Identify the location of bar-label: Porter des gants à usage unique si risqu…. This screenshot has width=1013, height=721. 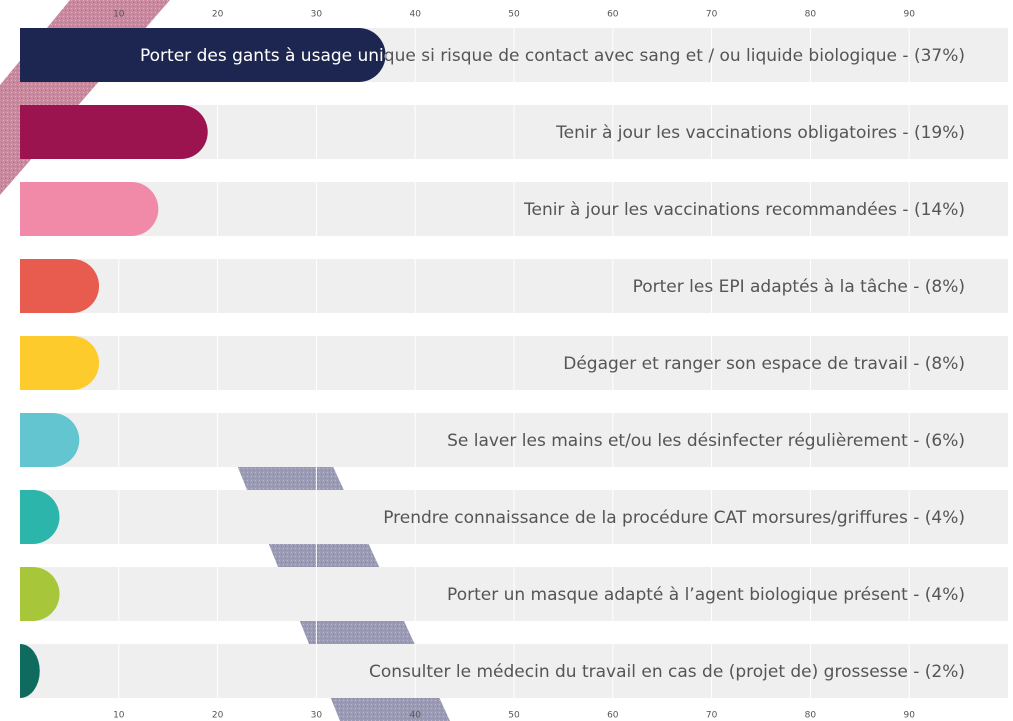
(552, 56).